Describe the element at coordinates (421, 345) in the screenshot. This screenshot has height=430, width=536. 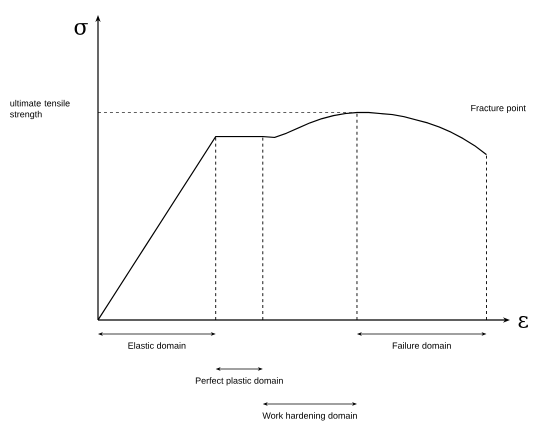
I see `text: Failure domain` at that location.